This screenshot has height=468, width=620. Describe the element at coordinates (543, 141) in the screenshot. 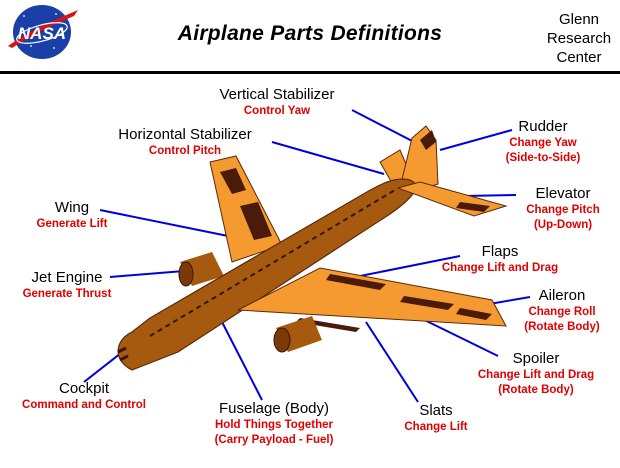

I see `label-rudder: Rudder Change Yaw (Side-to-Side)` at that location.